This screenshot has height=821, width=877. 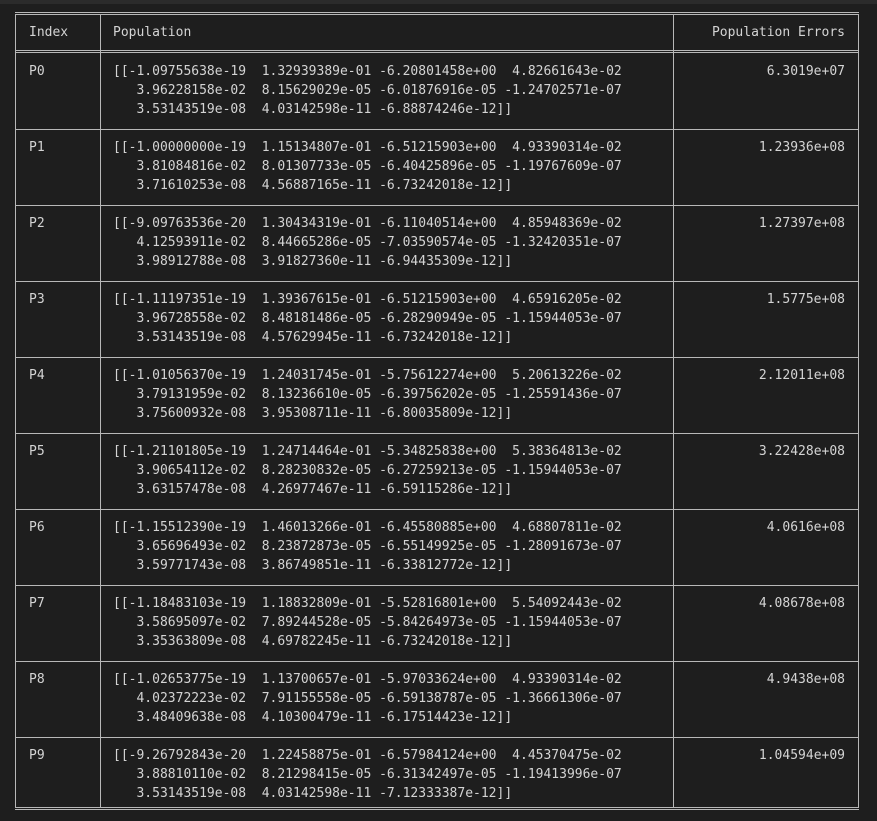 I want to click on row-error: 1.23936e+08, so click(x=801, y=147).